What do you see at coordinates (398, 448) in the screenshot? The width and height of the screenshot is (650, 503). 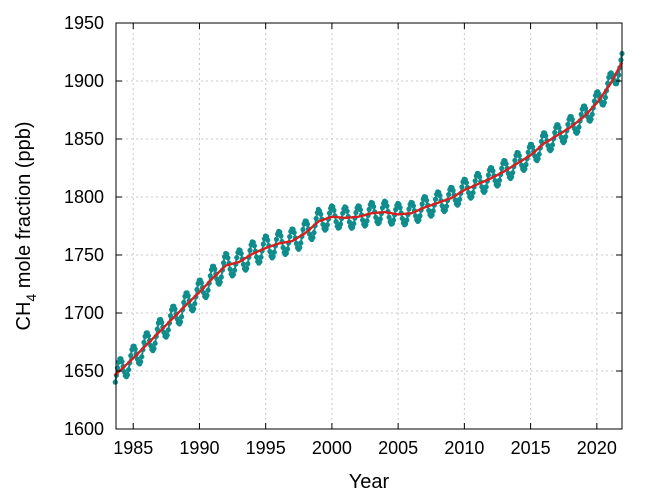 I see `x-tick-label: 2005` at bounding box center [398, 448].